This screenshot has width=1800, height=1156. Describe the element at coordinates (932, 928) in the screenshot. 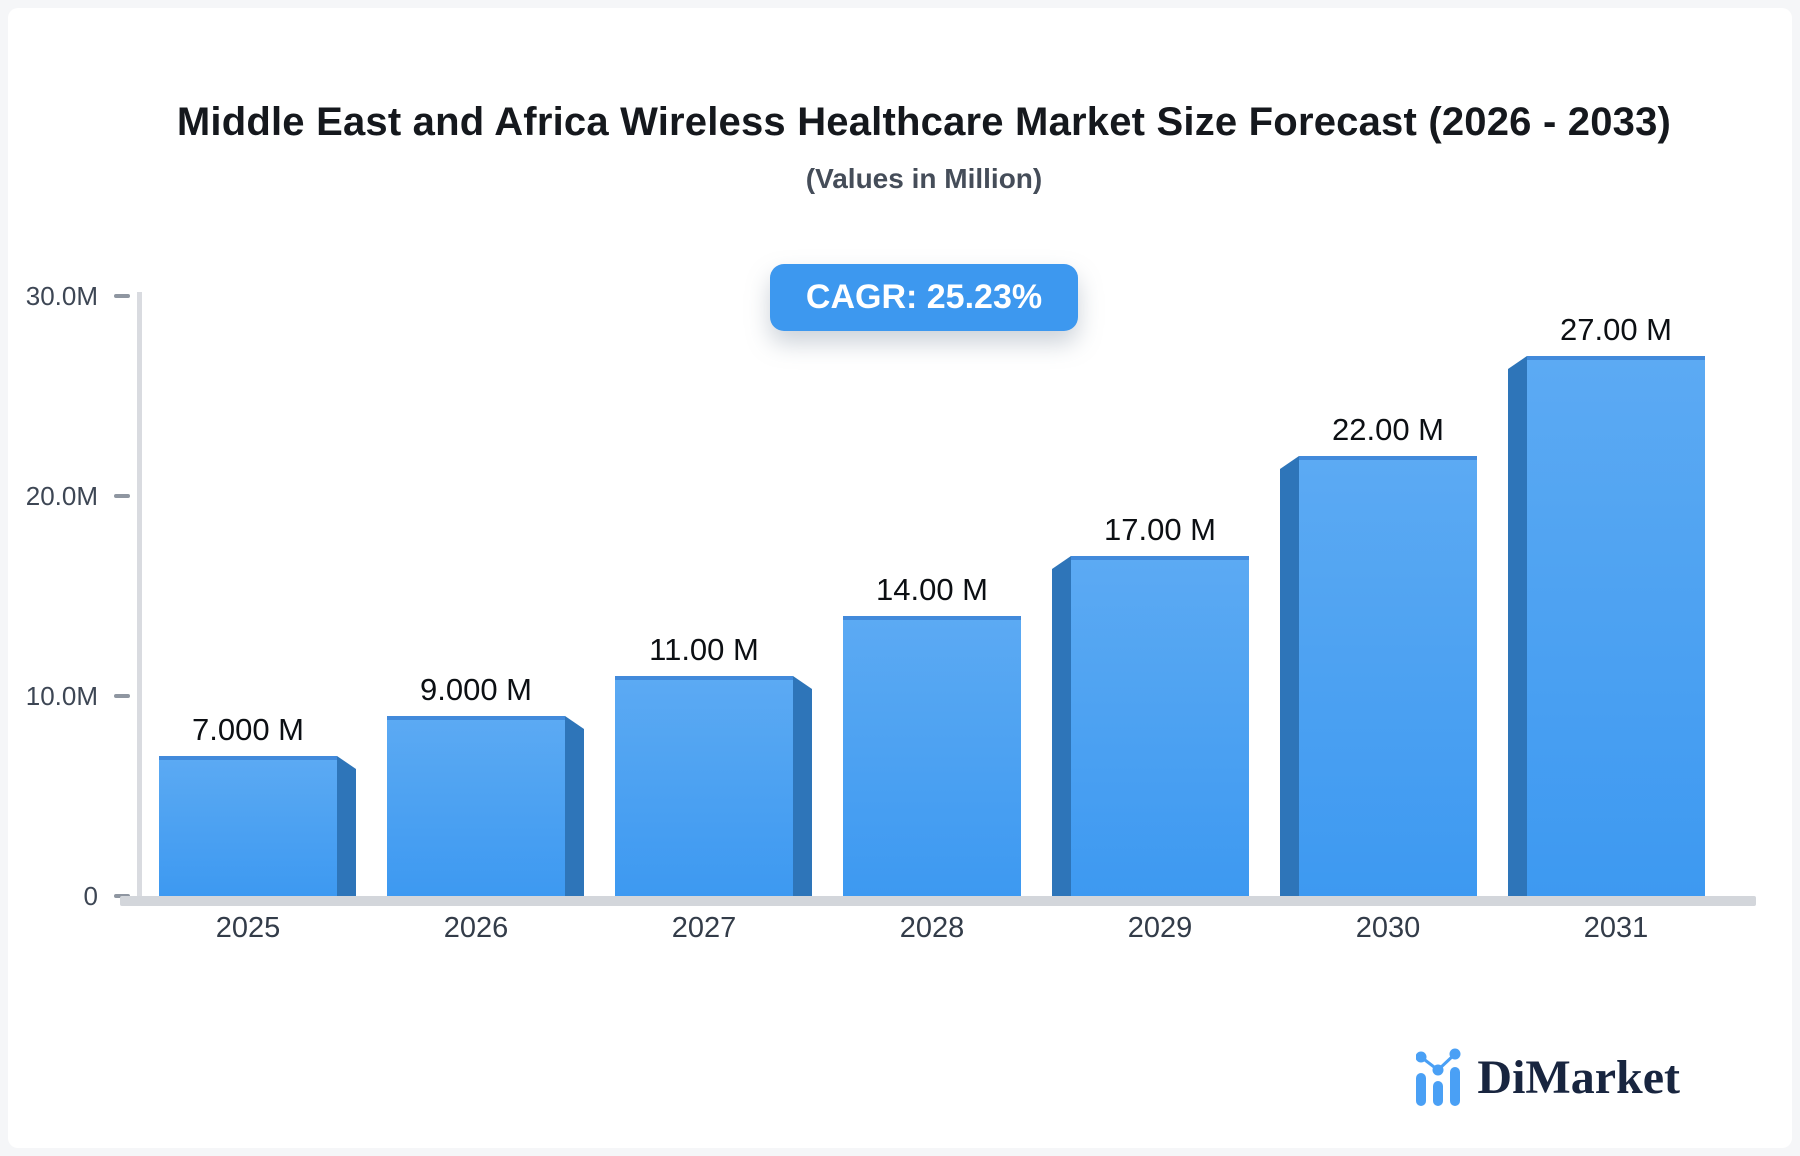

I see `x-tick-label-2028: 2028` at that location.